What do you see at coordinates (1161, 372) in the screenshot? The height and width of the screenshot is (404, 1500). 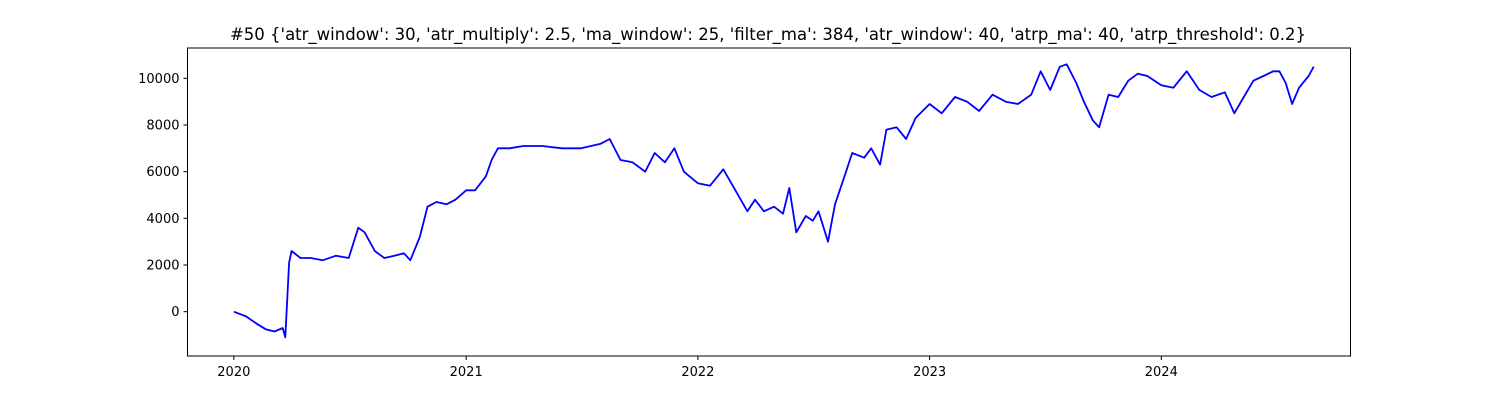 I see `x-tick-label: 2024` at bounding box center [1161, 372].